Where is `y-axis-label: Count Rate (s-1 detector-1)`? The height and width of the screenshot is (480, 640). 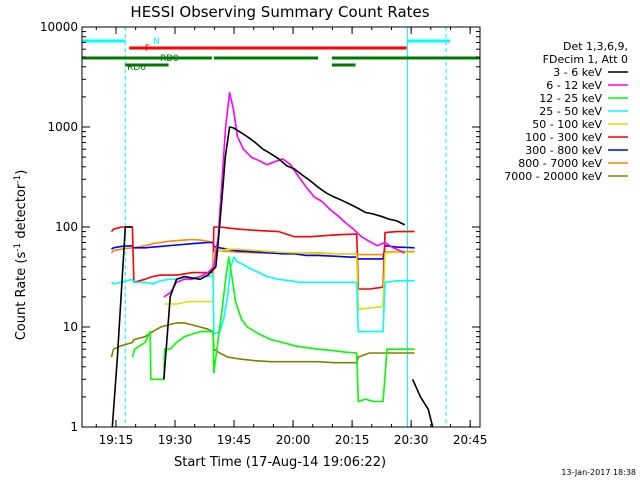 y-axis-label: Count Rate (s-1 detector-1) is located at coordinates (21, 255).